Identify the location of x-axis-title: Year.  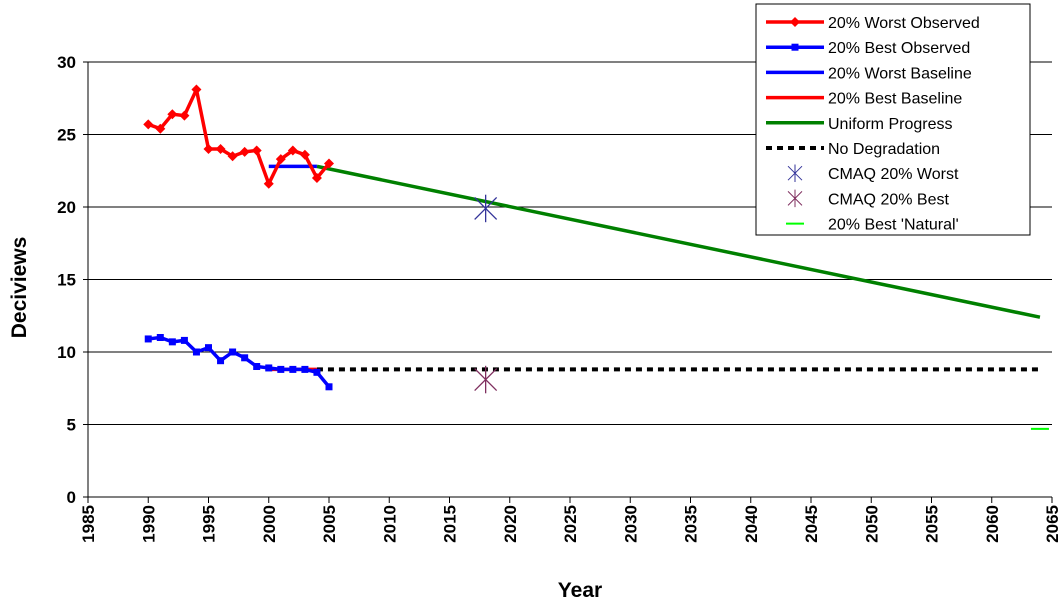
(580, 590).